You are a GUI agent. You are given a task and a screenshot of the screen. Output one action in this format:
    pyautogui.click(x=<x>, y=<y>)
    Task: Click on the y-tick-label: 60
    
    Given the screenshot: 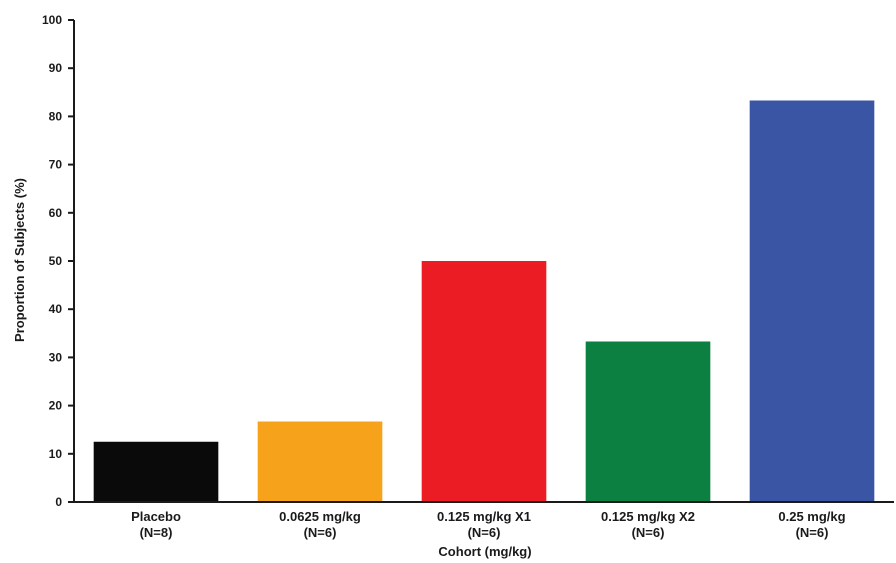 What is the action you would take?
    pyautogui.click(x=56, y=213)
    